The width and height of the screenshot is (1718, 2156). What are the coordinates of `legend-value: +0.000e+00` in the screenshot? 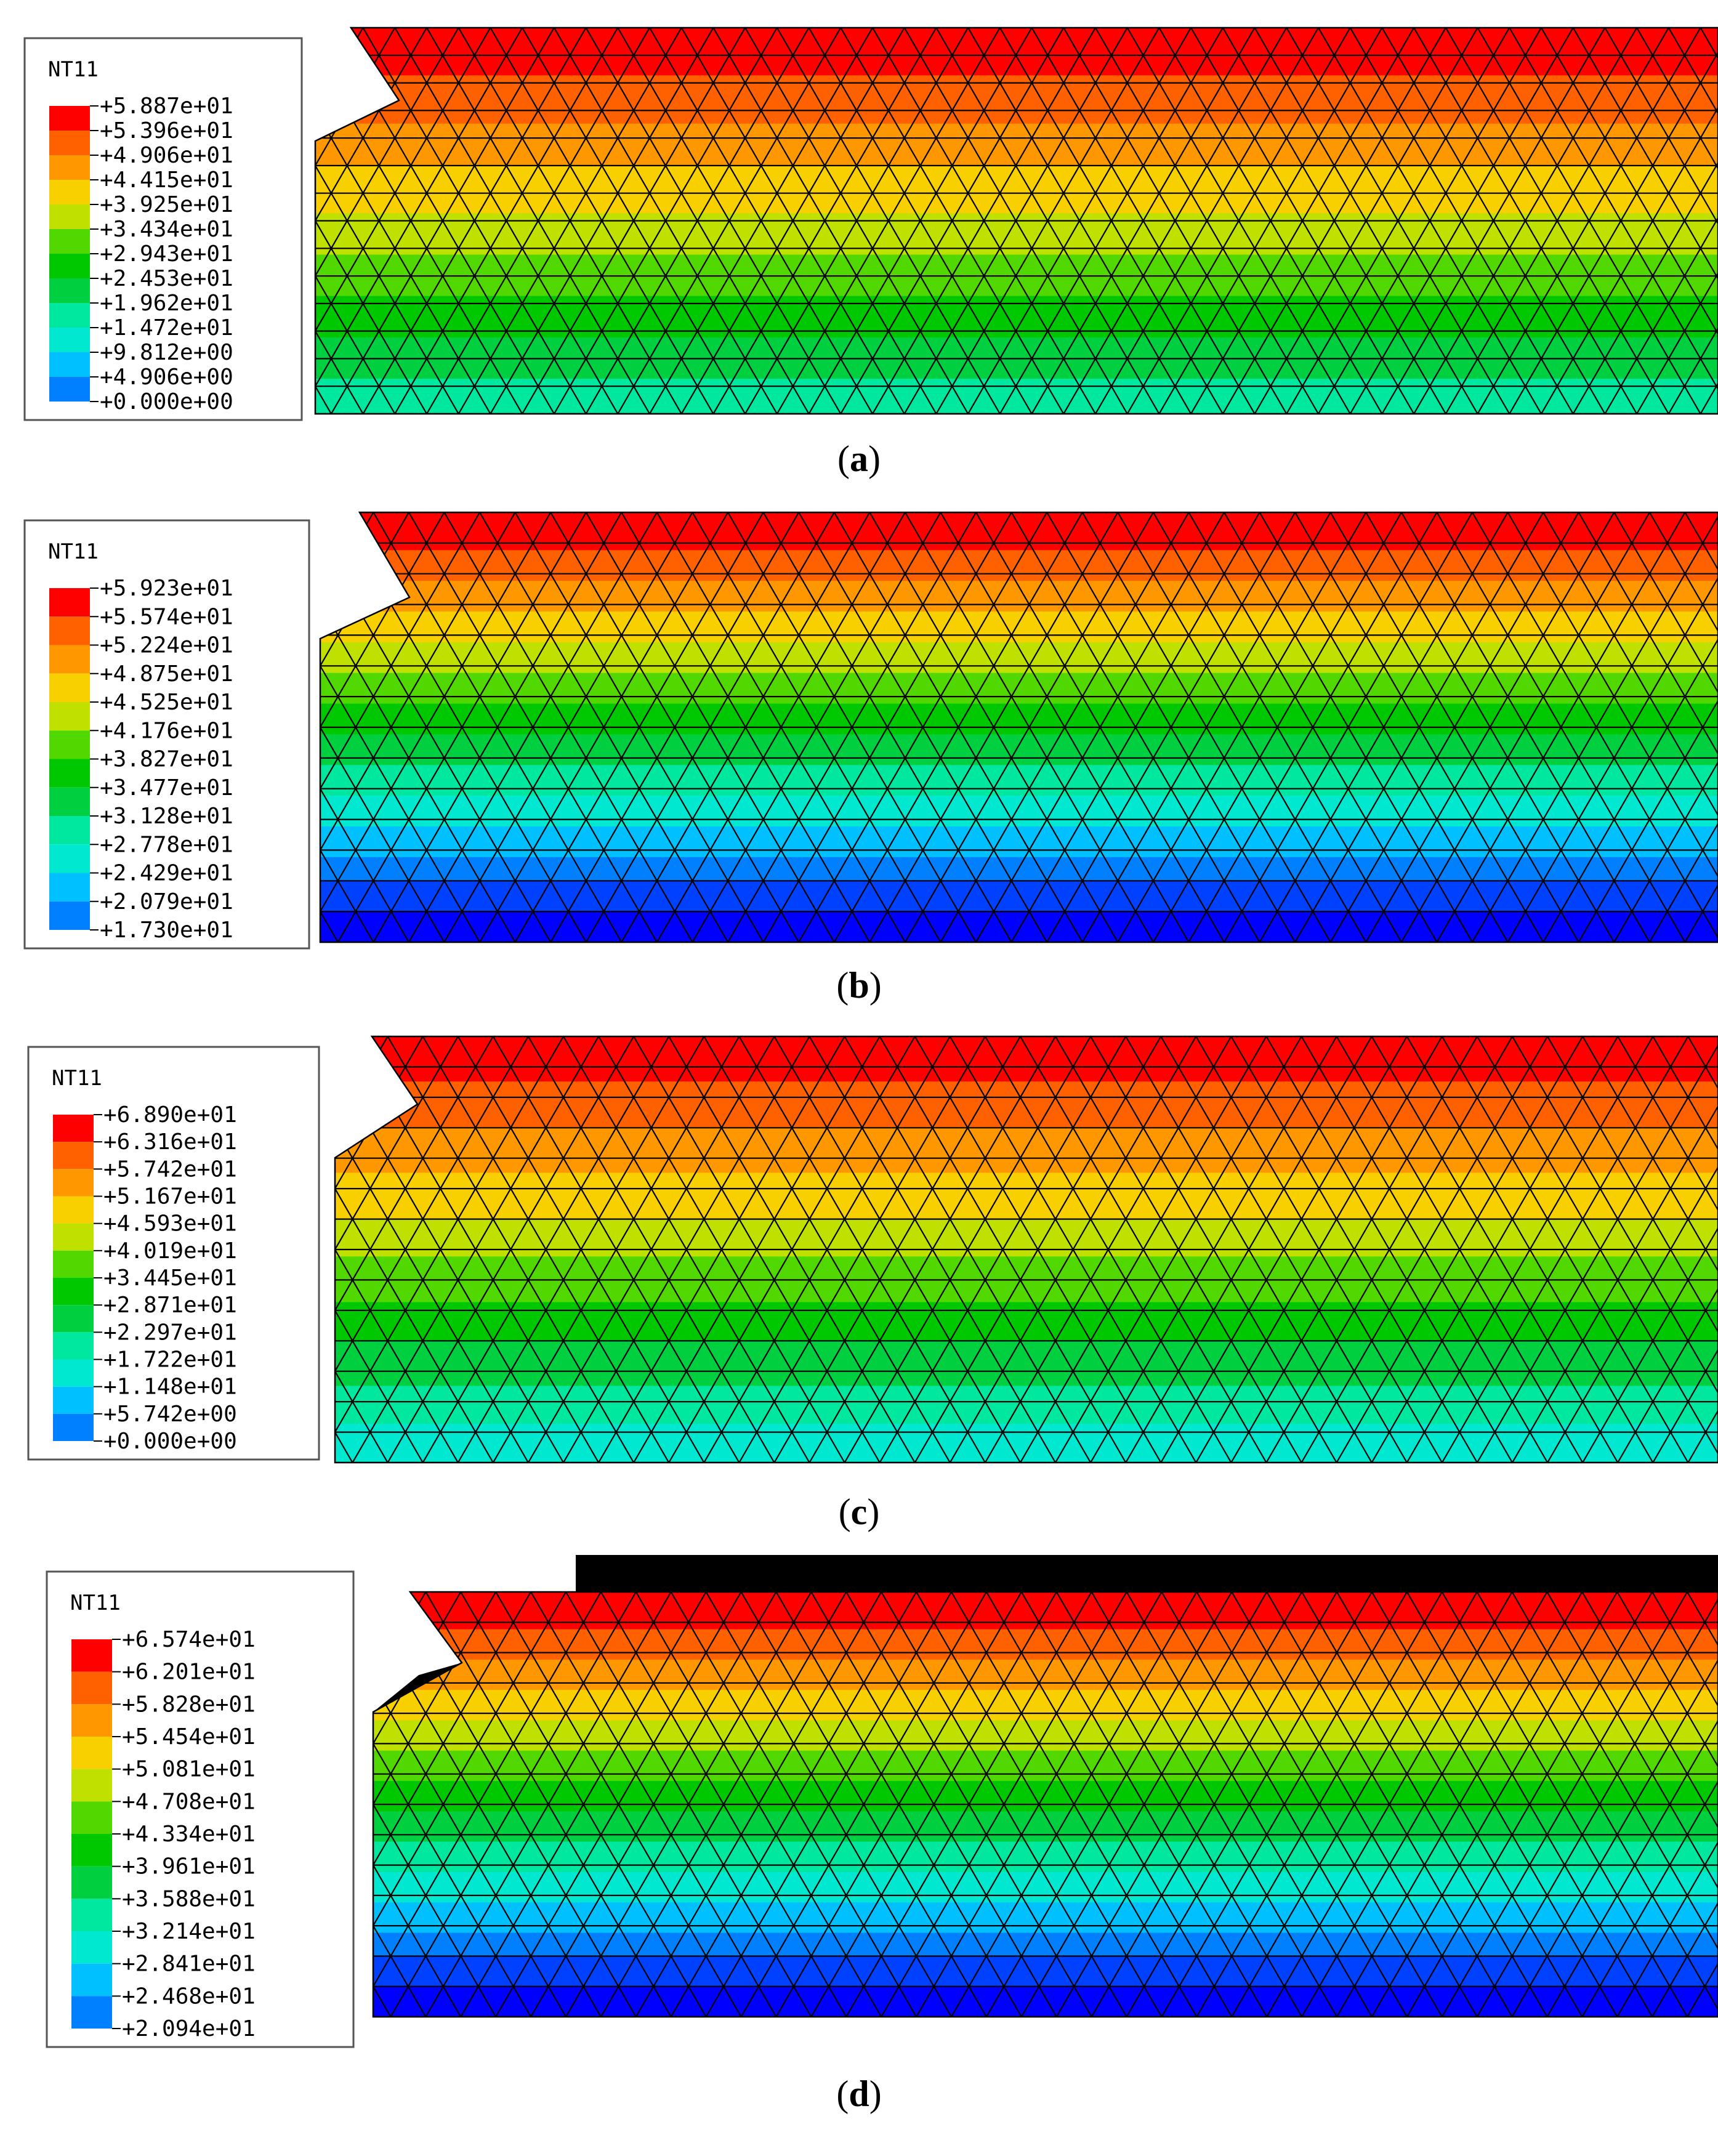 It's located at (170, 1441).